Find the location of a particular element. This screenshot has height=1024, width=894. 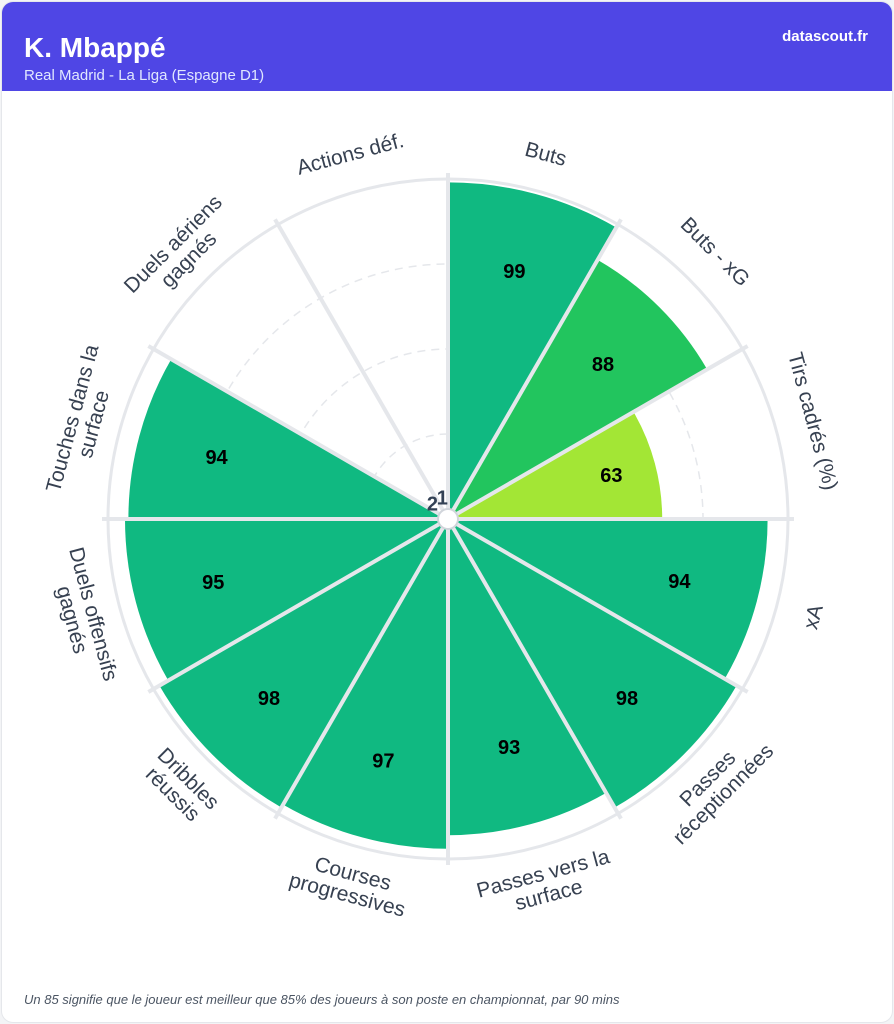

value-label: 99 is located at coordinates (514, 272).